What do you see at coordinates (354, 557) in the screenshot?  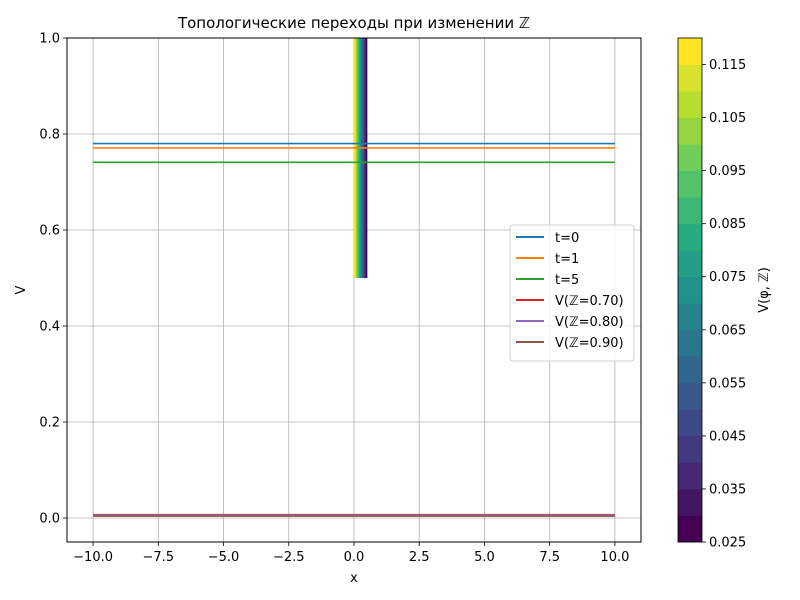 I see `x-tick-label: 0.0` at bounding box center [354, 557].